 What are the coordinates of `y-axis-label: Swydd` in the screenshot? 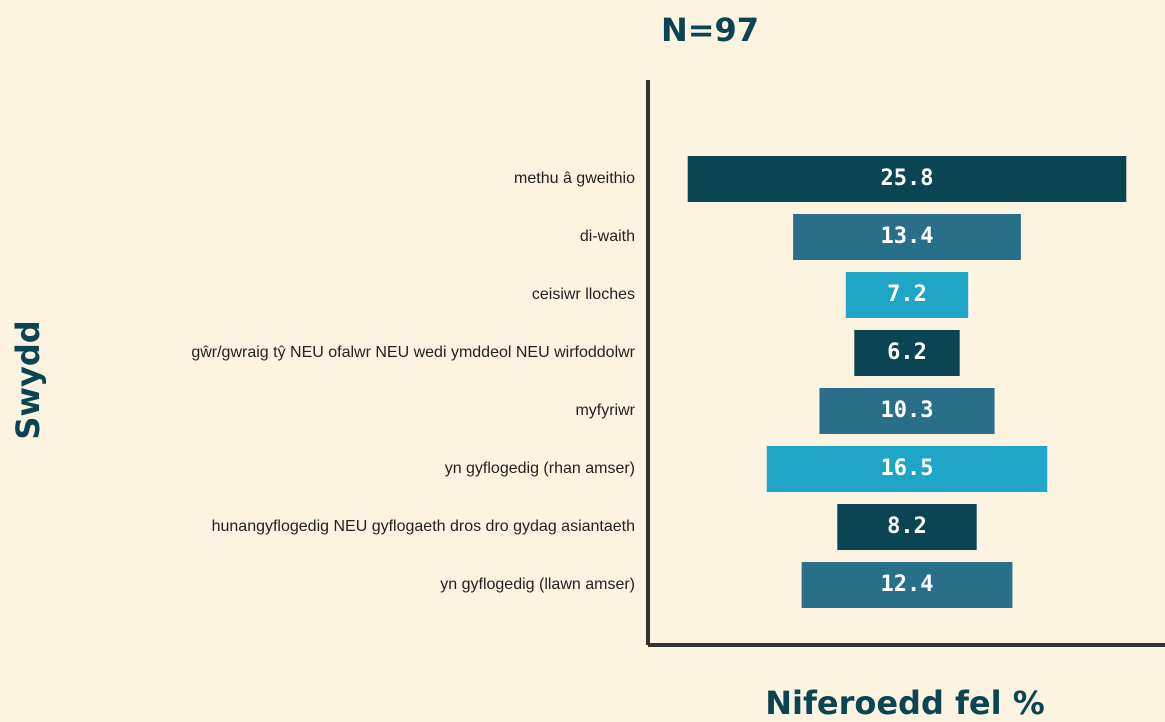 It's located at (28, 379).